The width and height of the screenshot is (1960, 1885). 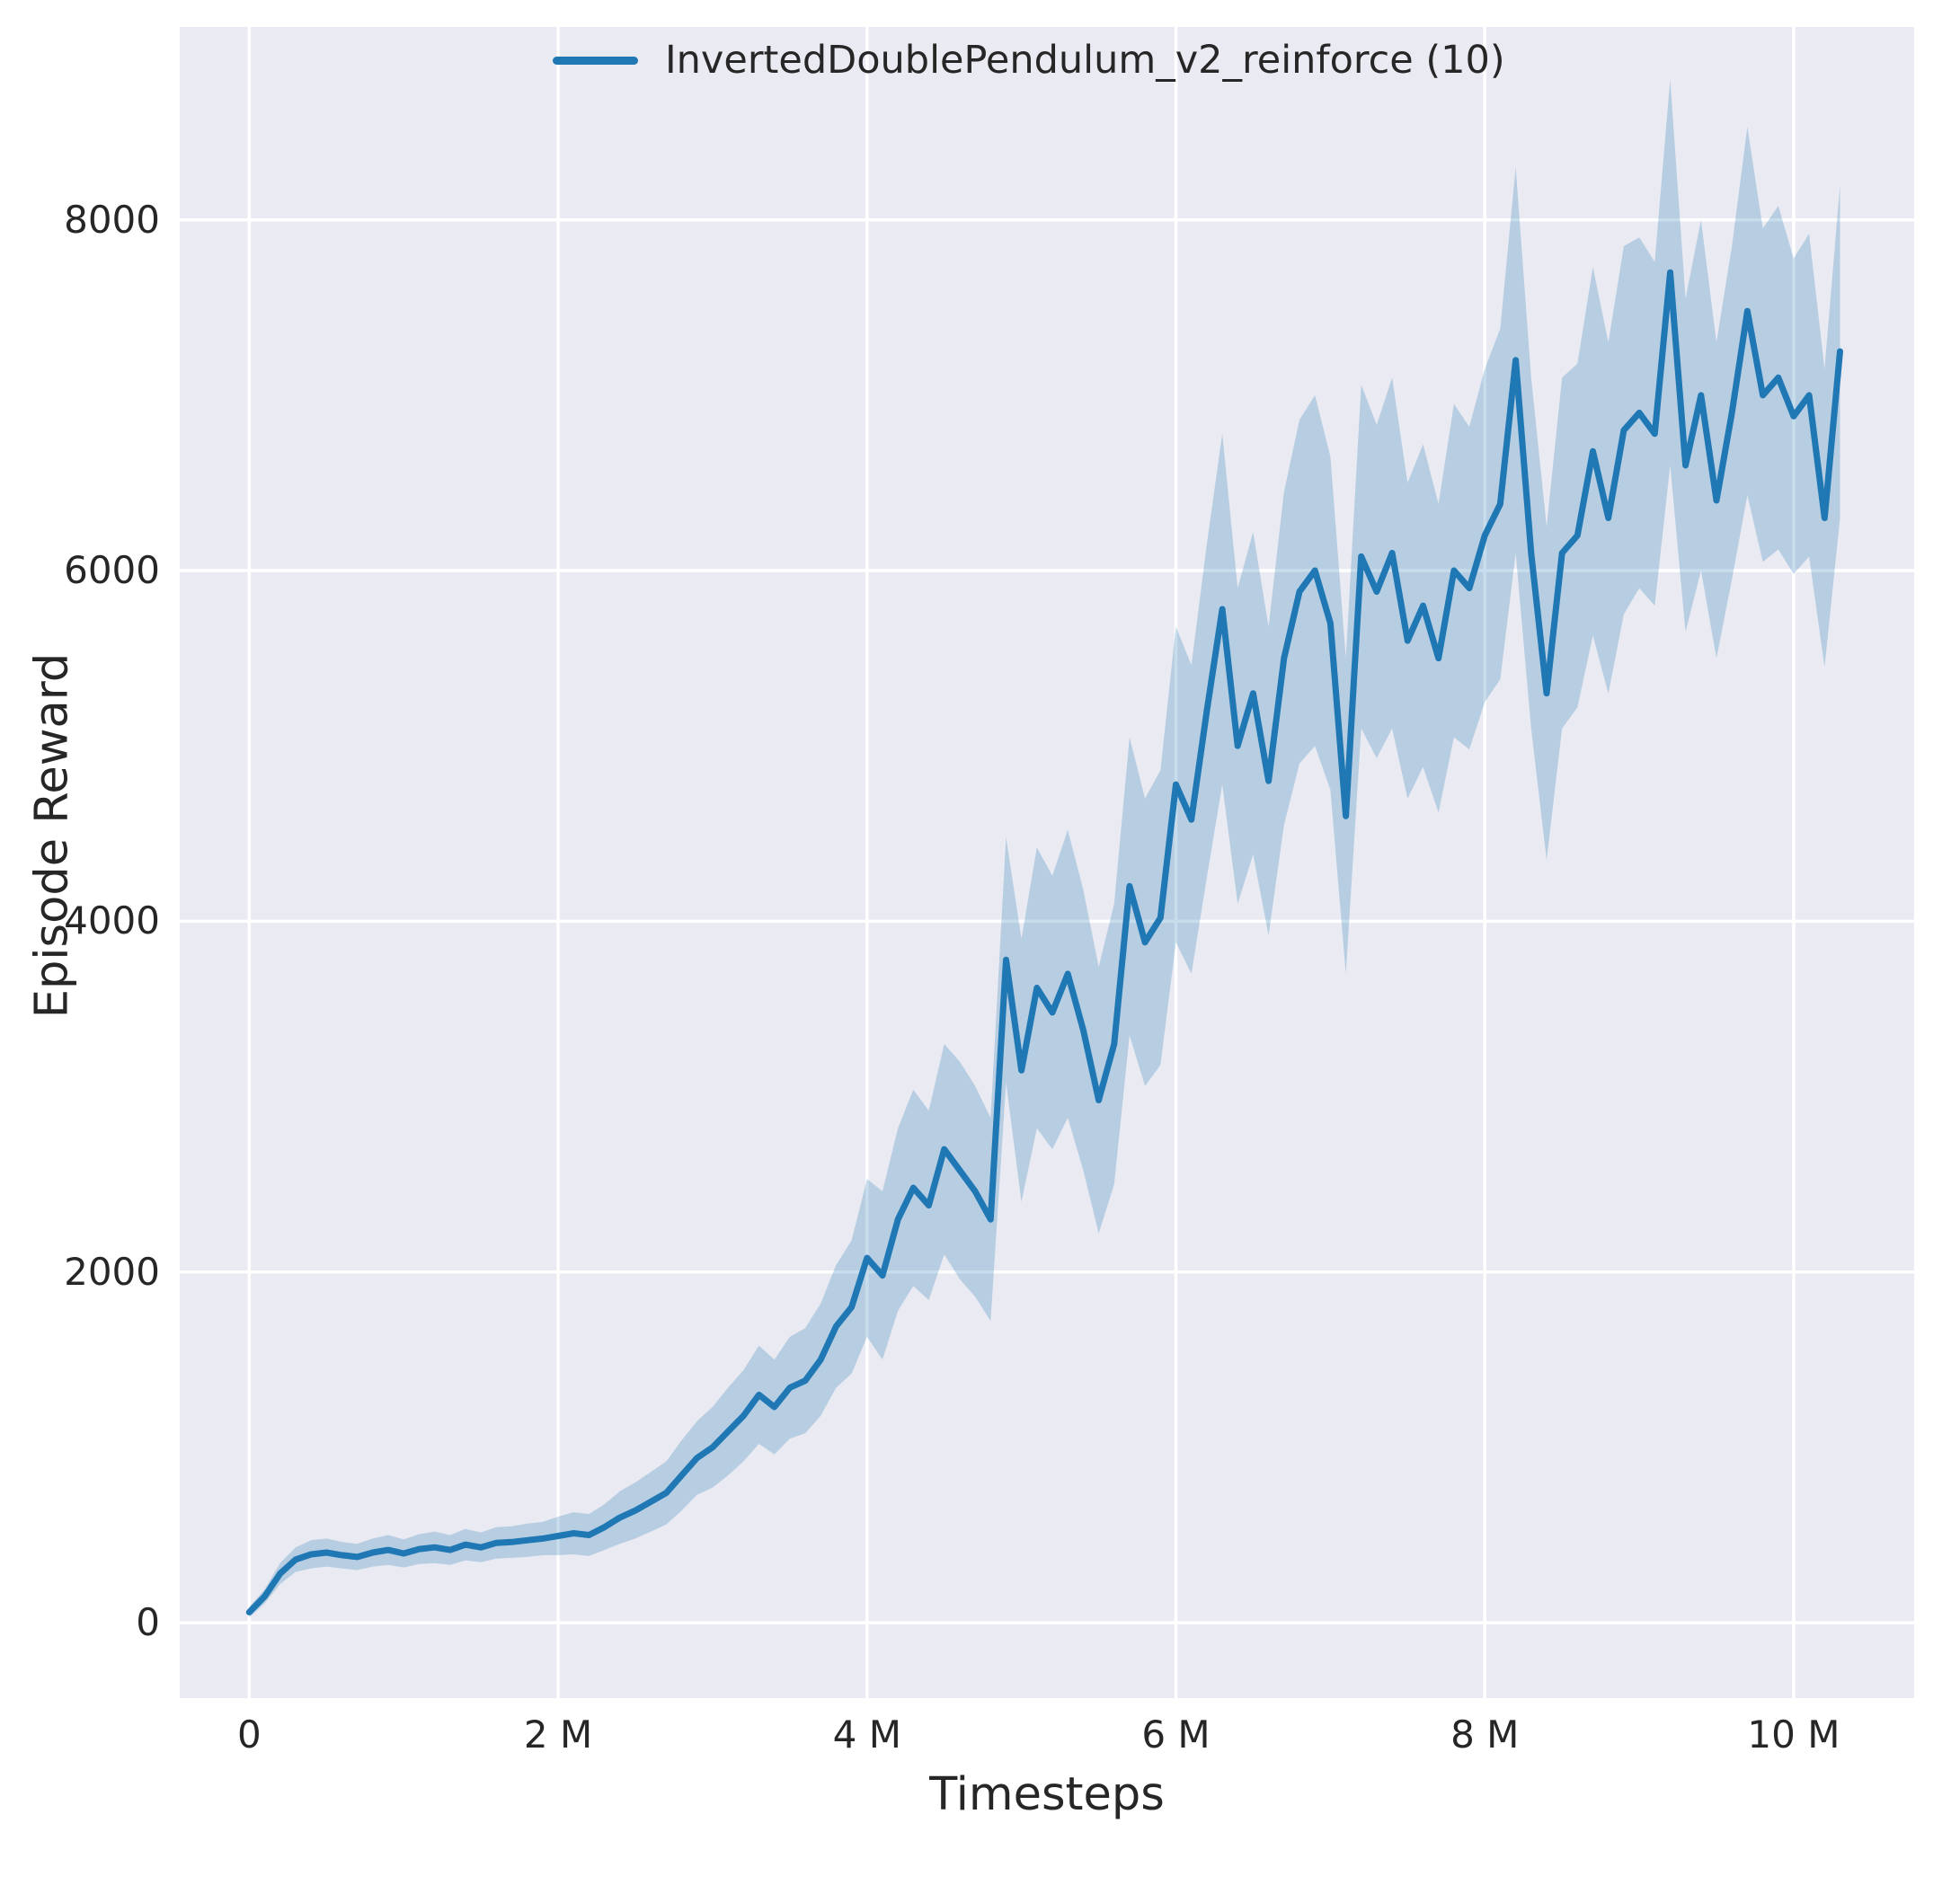 What do you see at coordinates (249, 1734) in the screenshot?
I see `x-tick-label: 0` at bounding box center [249, 1734].